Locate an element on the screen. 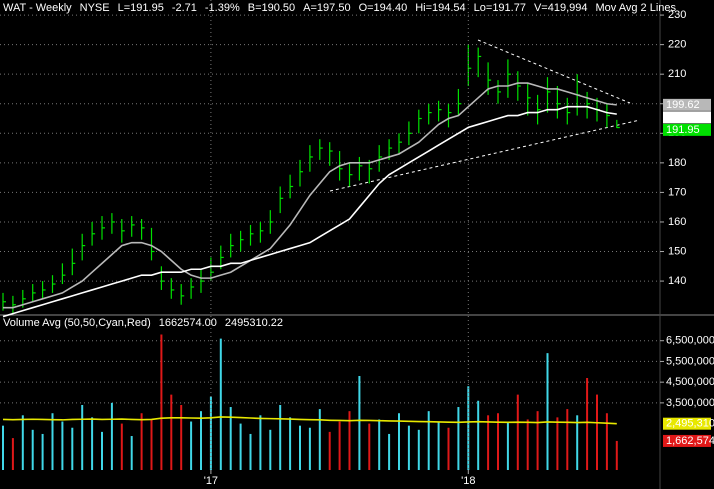 This screenshot has height=489, width=714. x-tick-label: '17 is located at coordinates (211, 481).